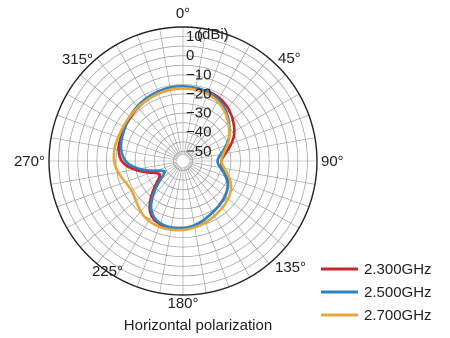 The width and height of the screenshot is (450, 338). Describe the element at coordinates (77, 59) in the screenshot. I see `angle-label: 315°` at that location.